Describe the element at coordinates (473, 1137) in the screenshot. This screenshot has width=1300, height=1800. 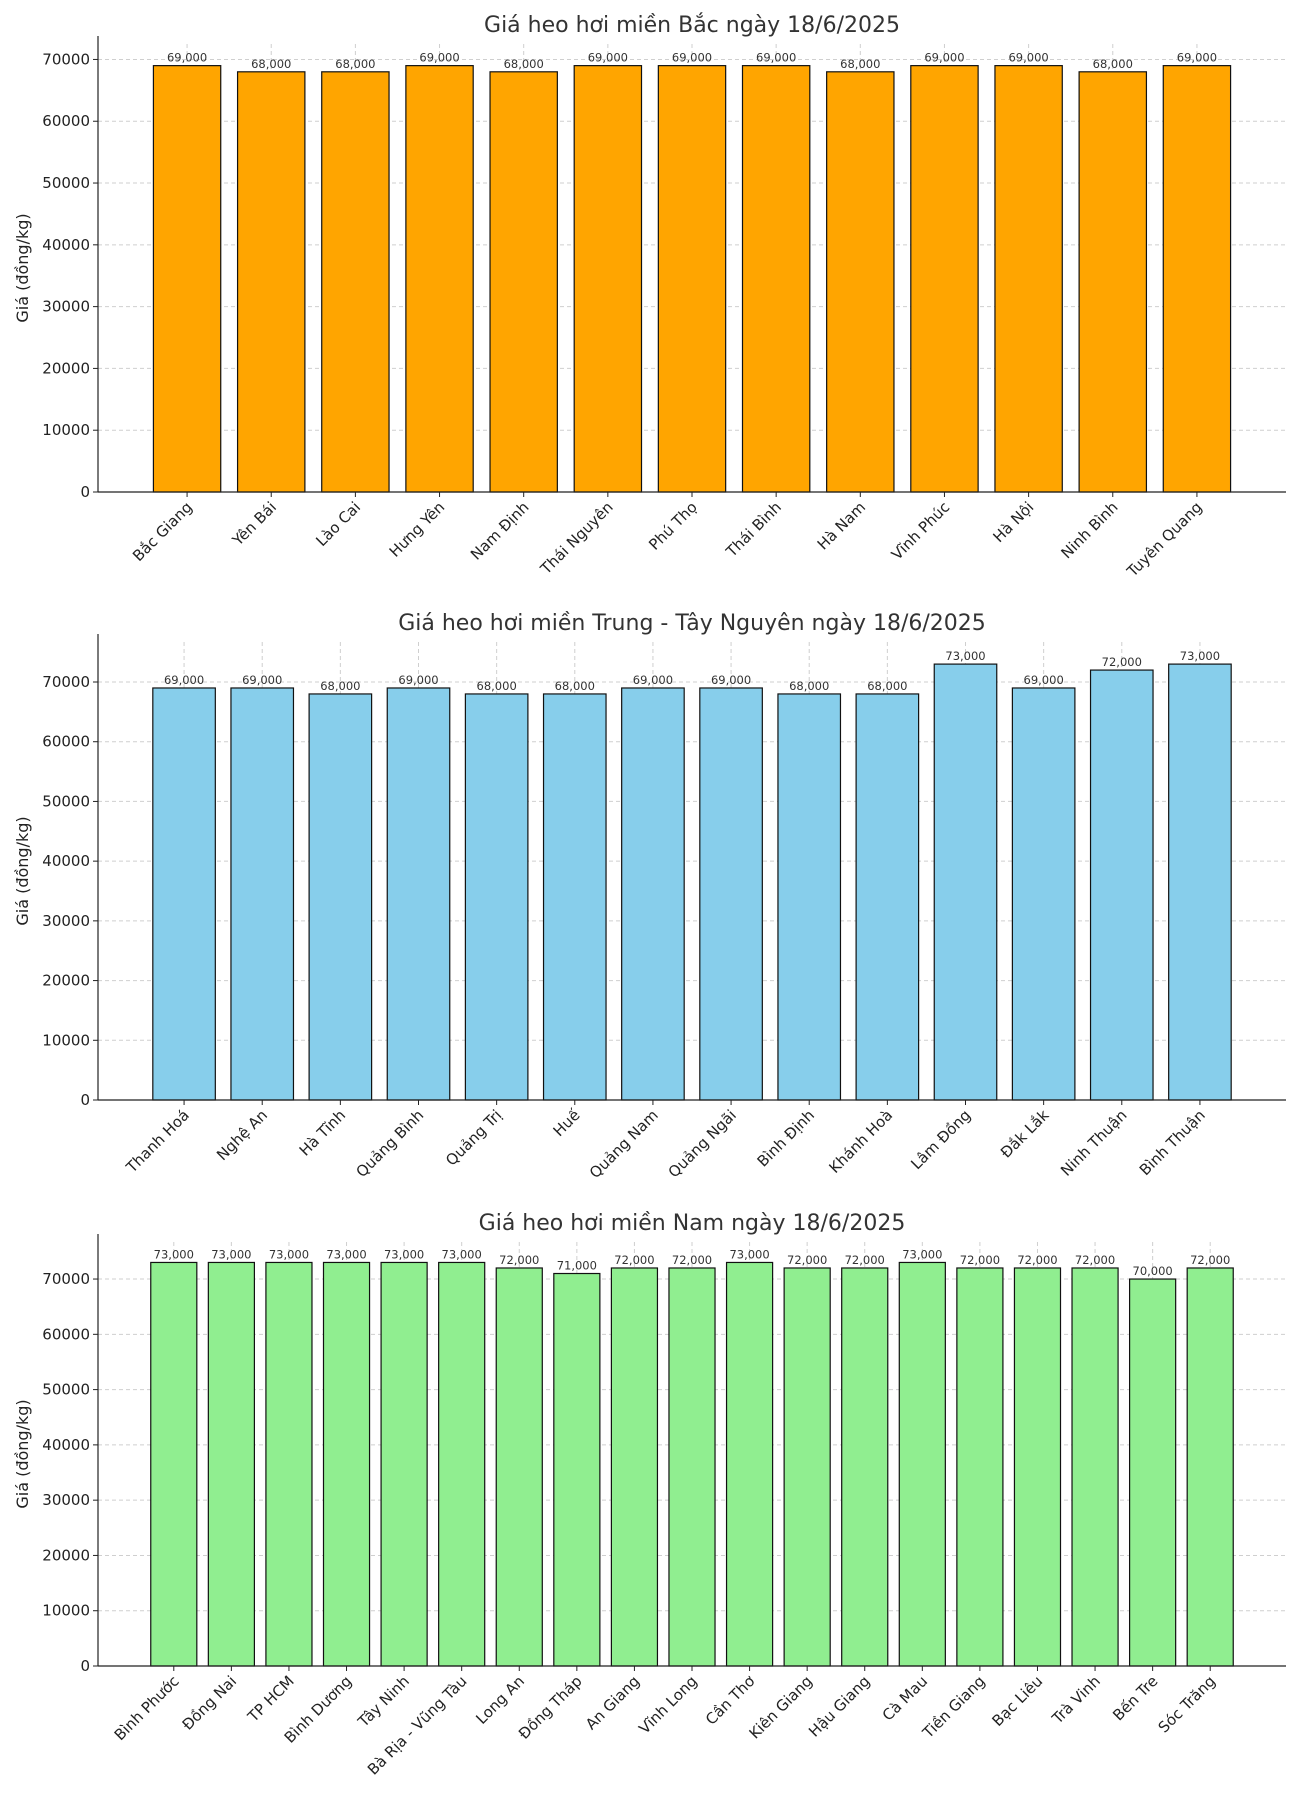
I see `x-tick-label: Quảng Trị` at that location.